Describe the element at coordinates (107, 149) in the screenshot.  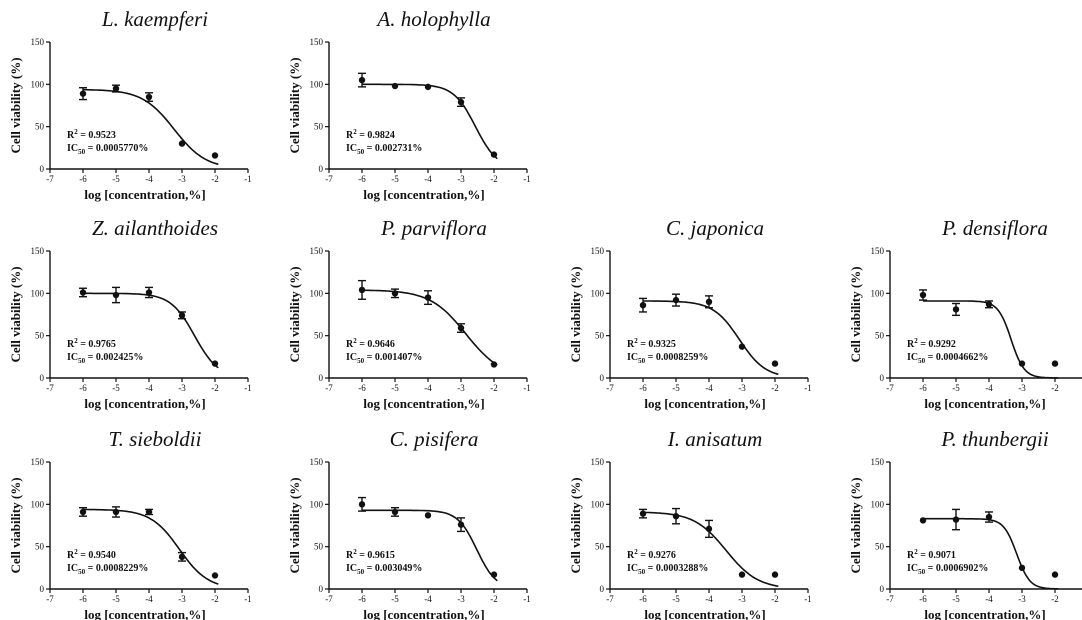
I see `ic50-annotation: IC50 = 0.0005770%` at that location.